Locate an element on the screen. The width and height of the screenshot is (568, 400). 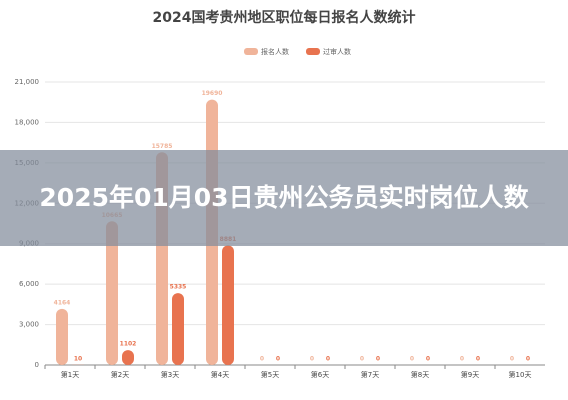
legend-label: 报名人数 is located at coordinates (275, 51).